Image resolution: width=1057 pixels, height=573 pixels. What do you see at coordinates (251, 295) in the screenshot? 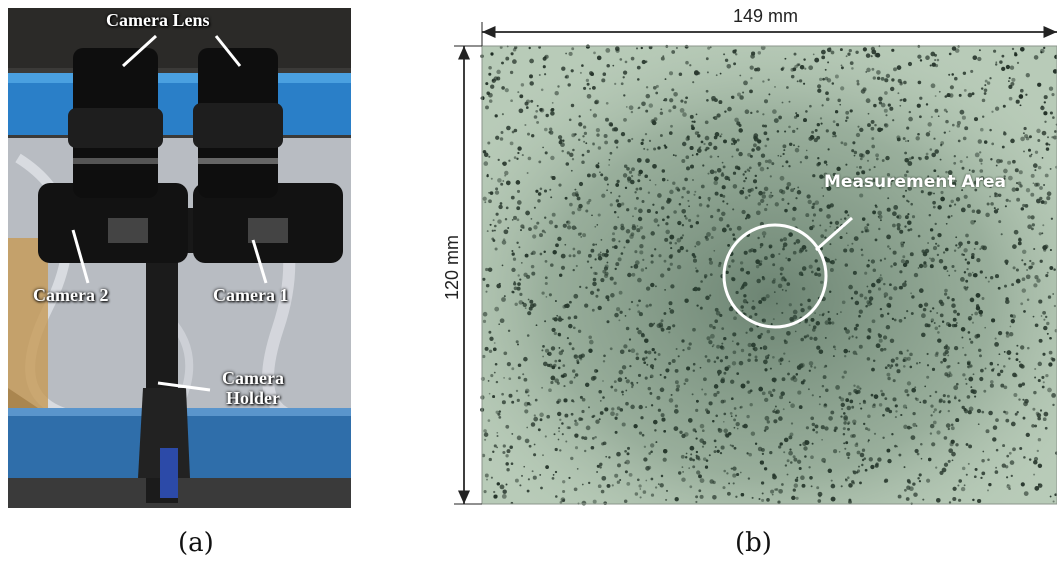
I see `label-camera-1: Camera 1` at bounding box center [251, 295].